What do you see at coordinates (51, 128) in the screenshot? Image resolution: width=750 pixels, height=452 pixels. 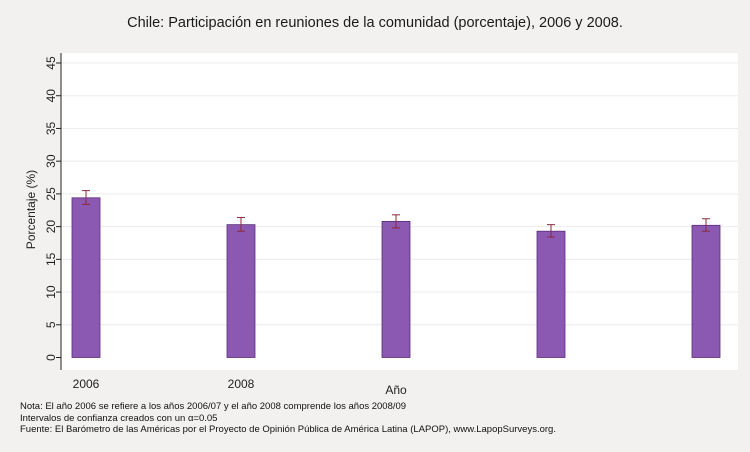 I see `y-tick-label: 35` at bounding box center [51, 128].